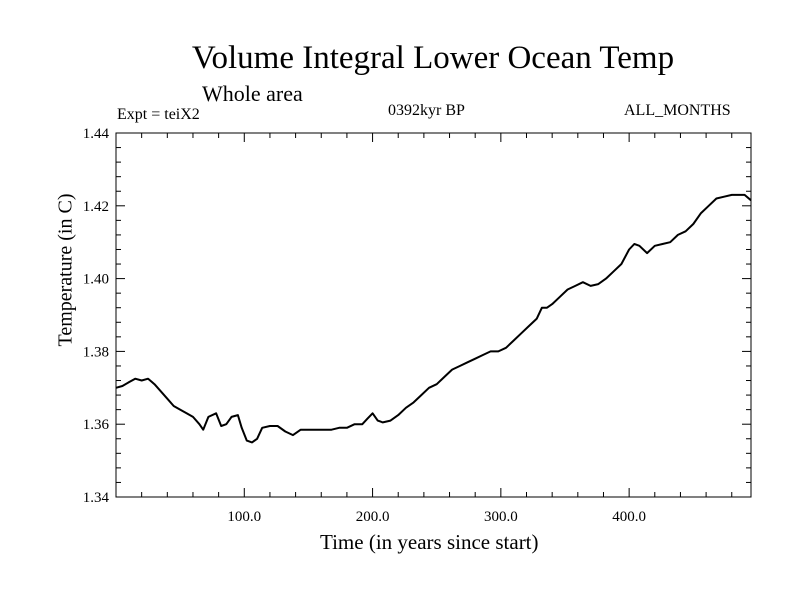  I want to click on x-tick-label: 400.0, so click(629, 517).